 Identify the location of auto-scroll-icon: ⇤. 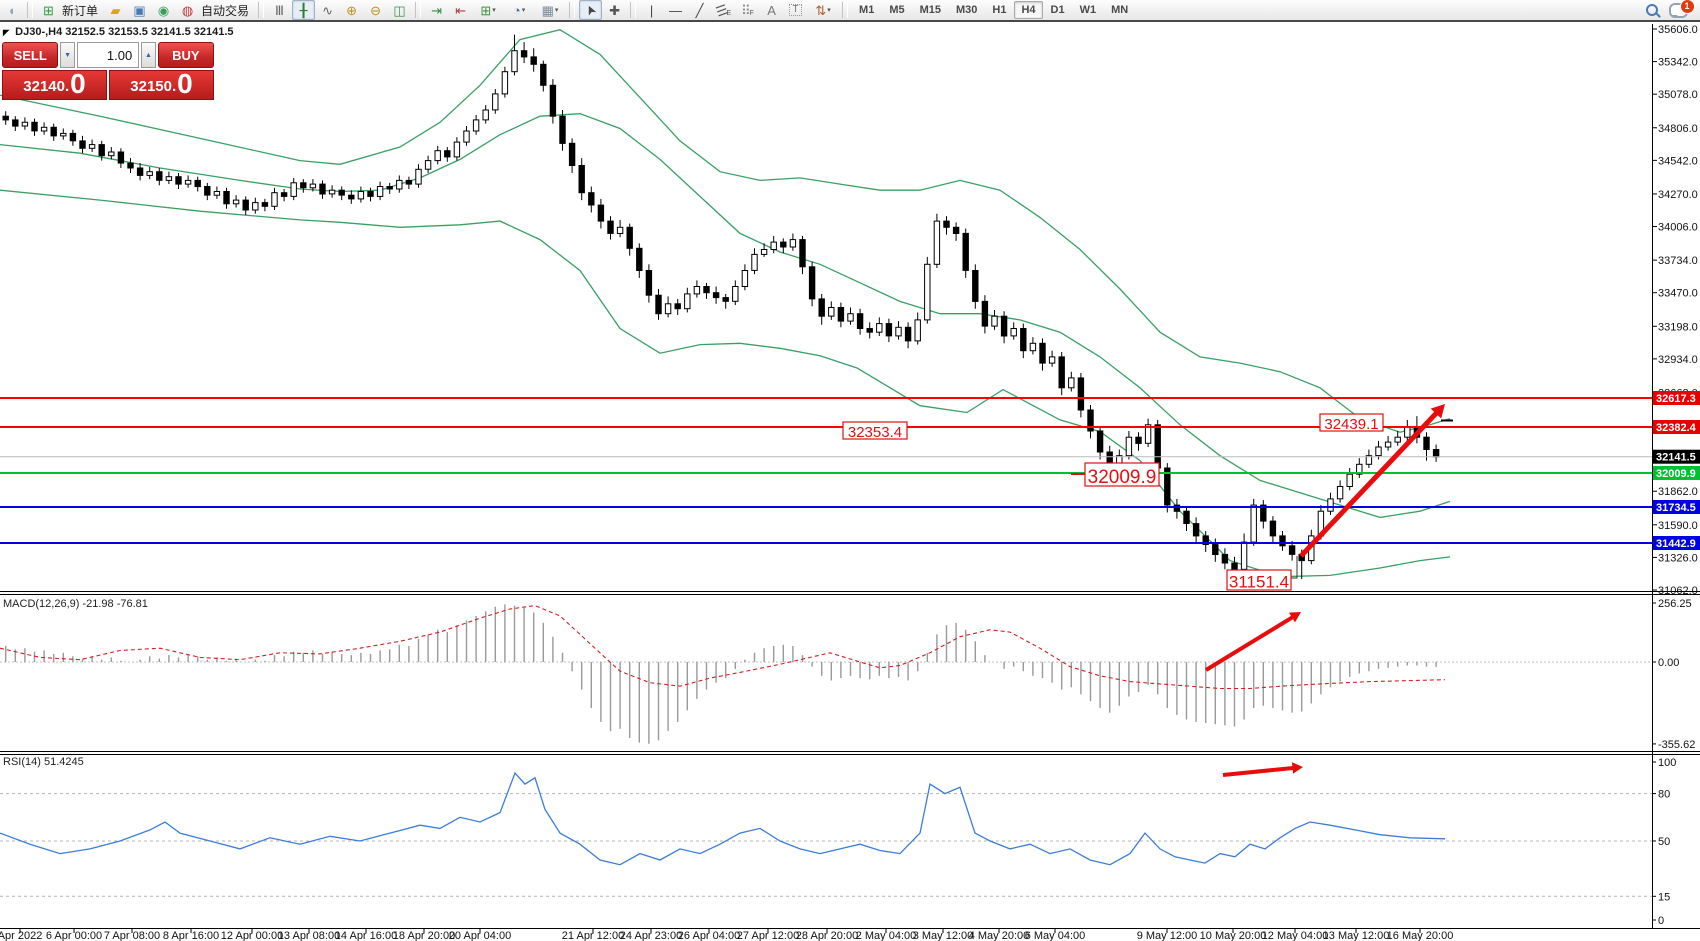
(460, 10).